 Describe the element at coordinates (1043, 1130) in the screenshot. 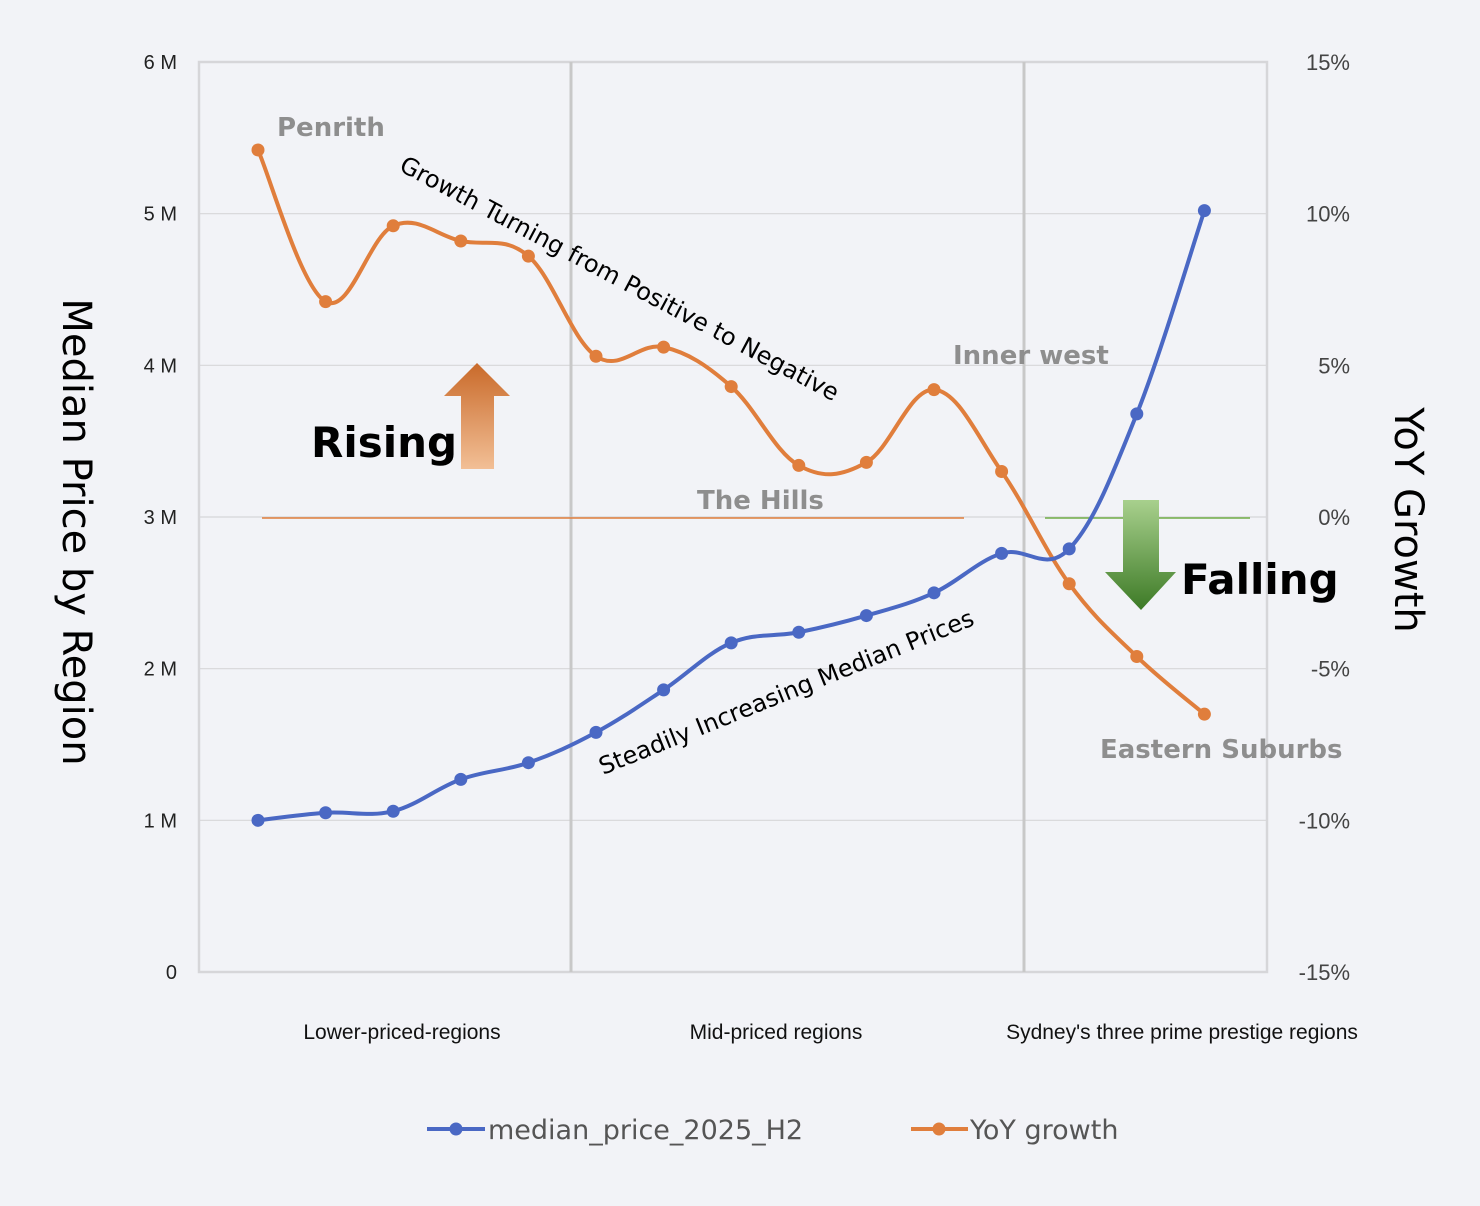

I see `legend-label-growth: YoY growth` at that location.